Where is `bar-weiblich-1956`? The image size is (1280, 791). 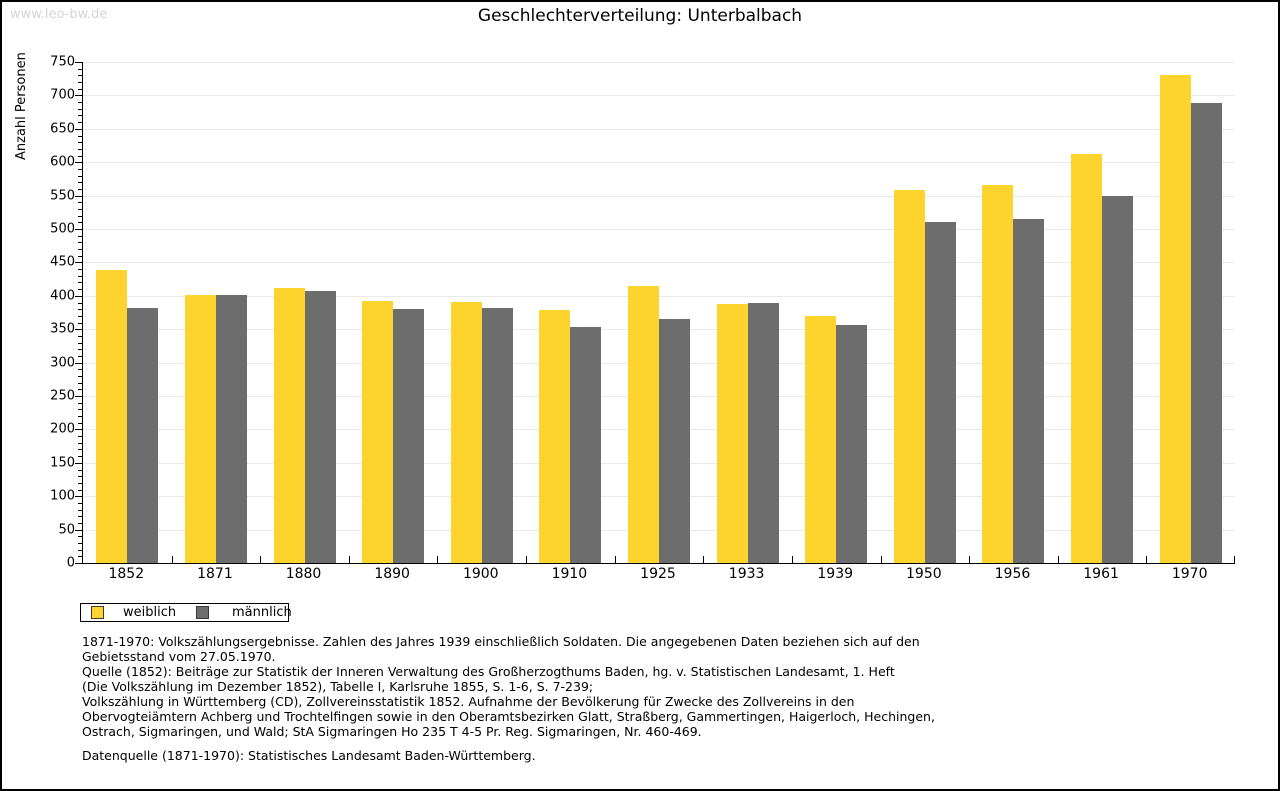
bar-weiblich-1956 is located at coordinates (998, 373).